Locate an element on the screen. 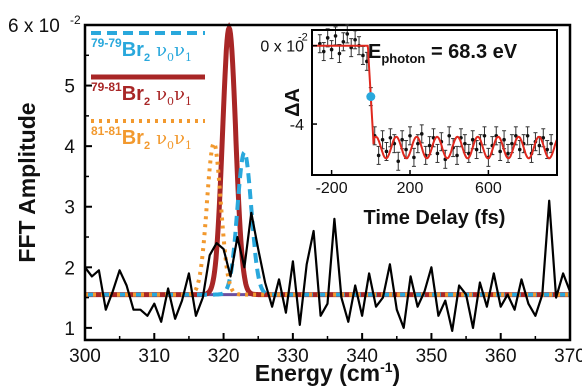  x-axis-label: Energy (cm-1) is located at coordinates (327, 372).